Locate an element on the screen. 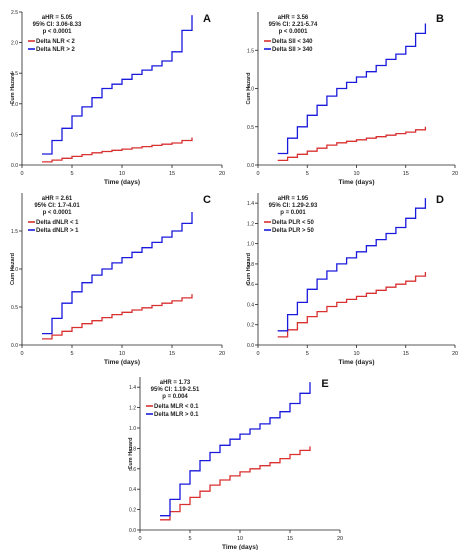 This screenshot has height=550, width=459. legend-entry: Delta PLR < 50 is located at coordinates (293, 223).